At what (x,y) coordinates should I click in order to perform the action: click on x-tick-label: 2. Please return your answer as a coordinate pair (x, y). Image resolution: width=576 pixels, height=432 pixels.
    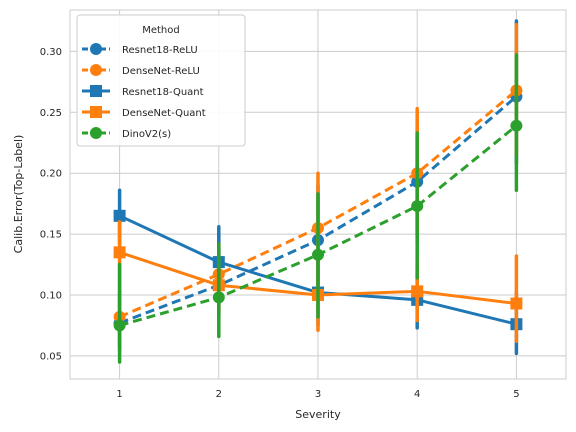
    Looking at the image, I should click on (219, 394).